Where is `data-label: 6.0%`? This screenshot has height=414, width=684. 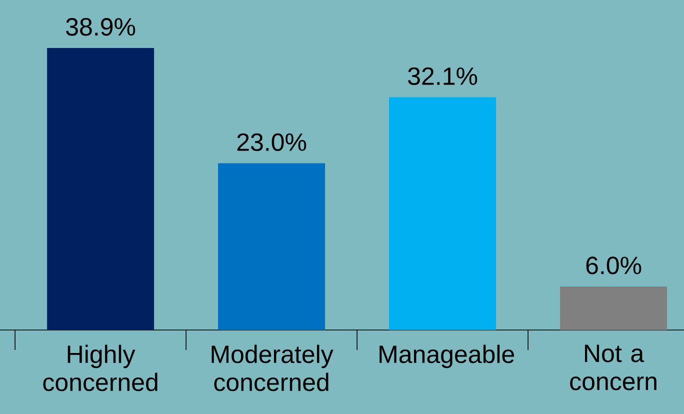 data-label: 6.0% is located at coordinates (614, 265).